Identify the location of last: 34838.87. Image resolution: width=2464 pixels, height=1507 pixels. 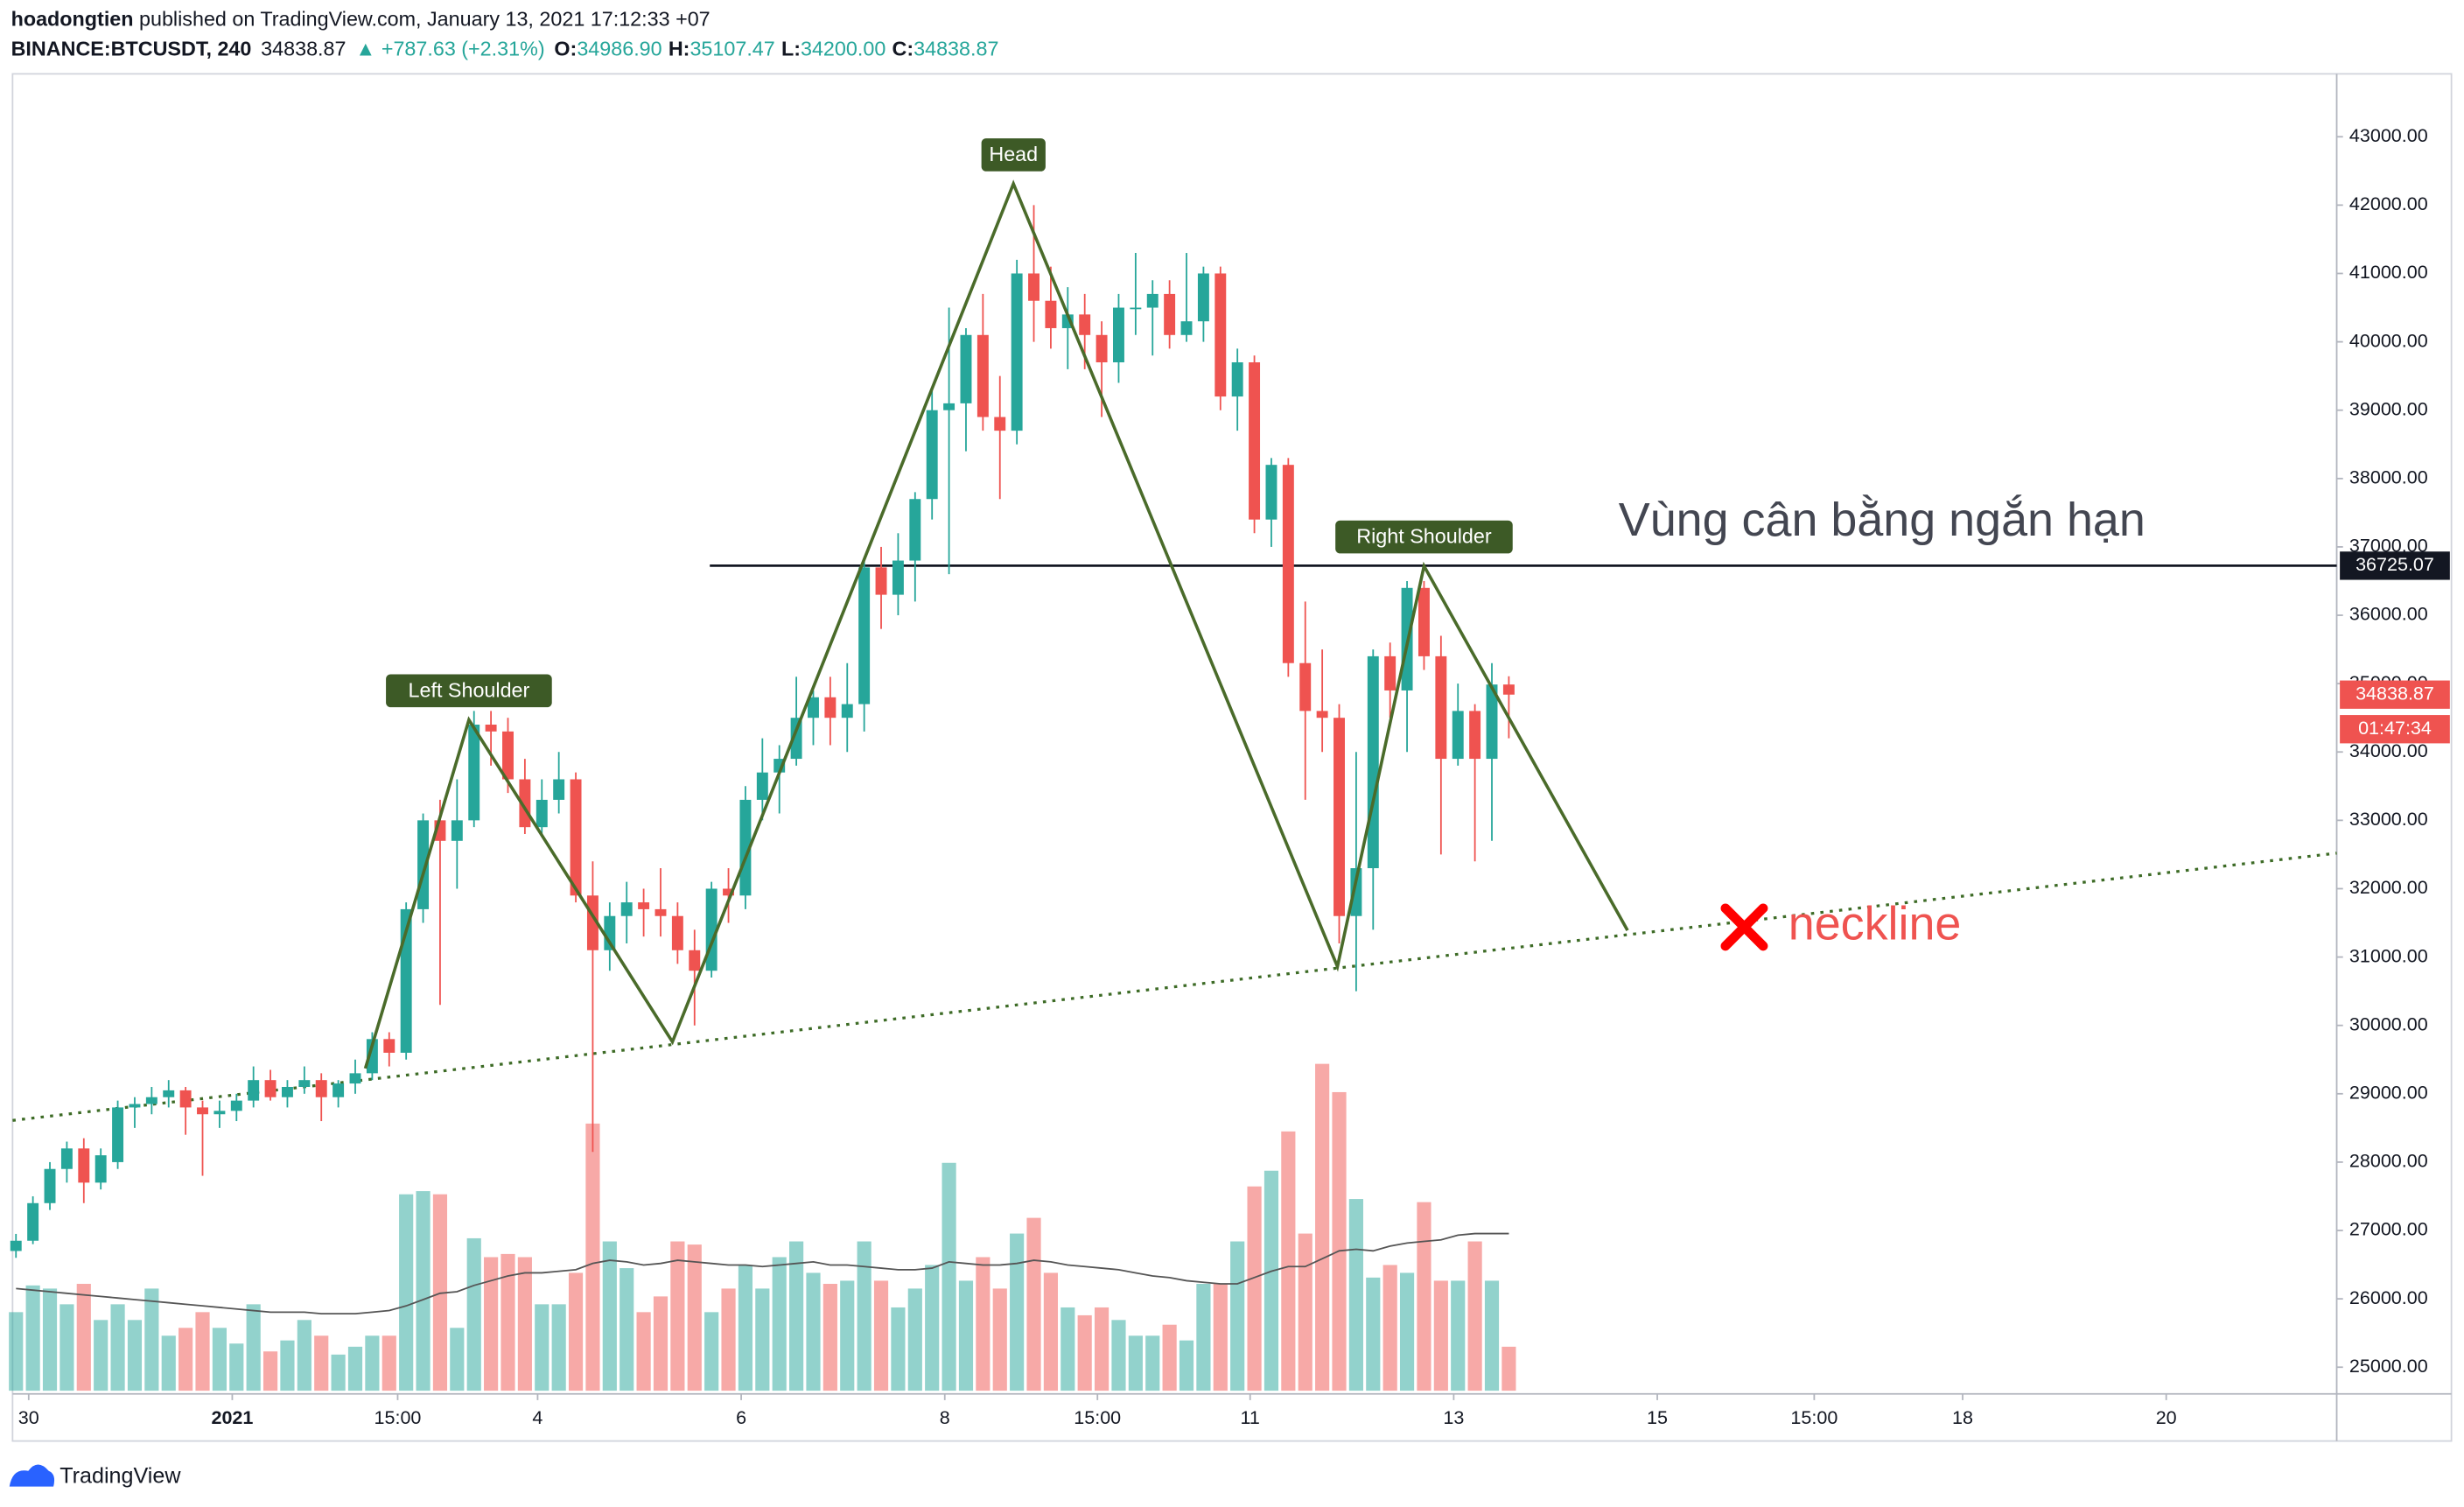
(303, 49).